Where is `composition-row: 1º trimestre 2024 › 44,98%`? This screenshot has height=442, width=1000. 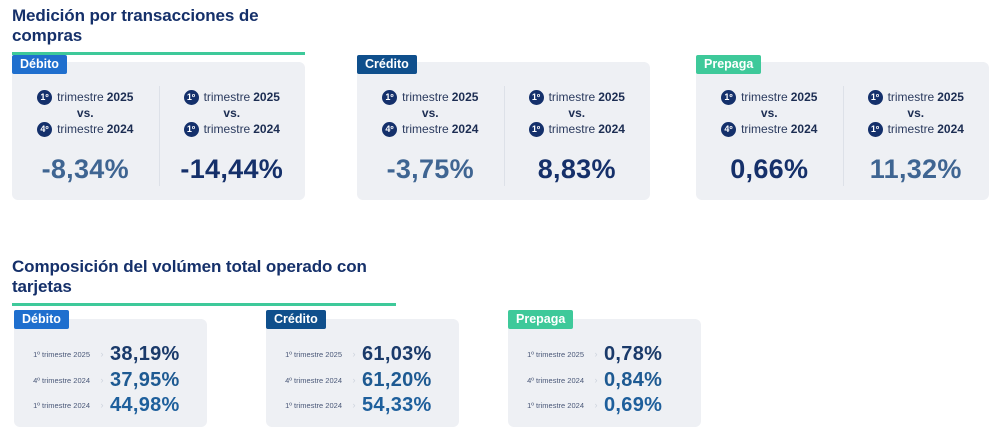
composition-row: 1º trimestre 2024 › 44,98% is located at coordinates (106, 404).